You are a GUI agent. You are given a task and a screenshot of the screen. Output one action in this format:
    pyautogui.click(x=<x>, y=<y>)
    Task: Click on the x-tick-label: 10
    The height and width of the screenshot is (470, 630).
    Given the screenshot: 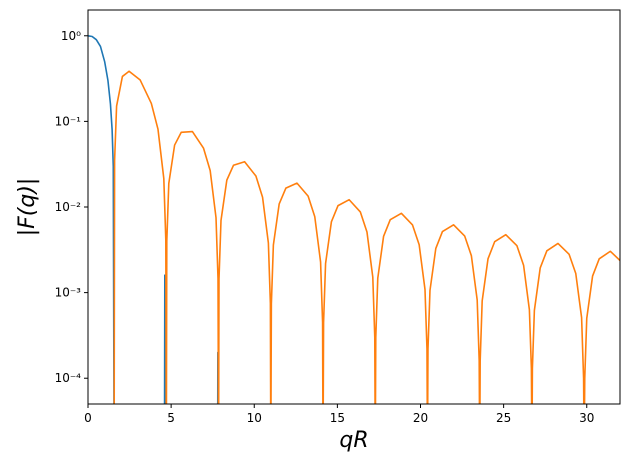 What is the action you would take?
    pyautogui.click(x=254, y=418)
    